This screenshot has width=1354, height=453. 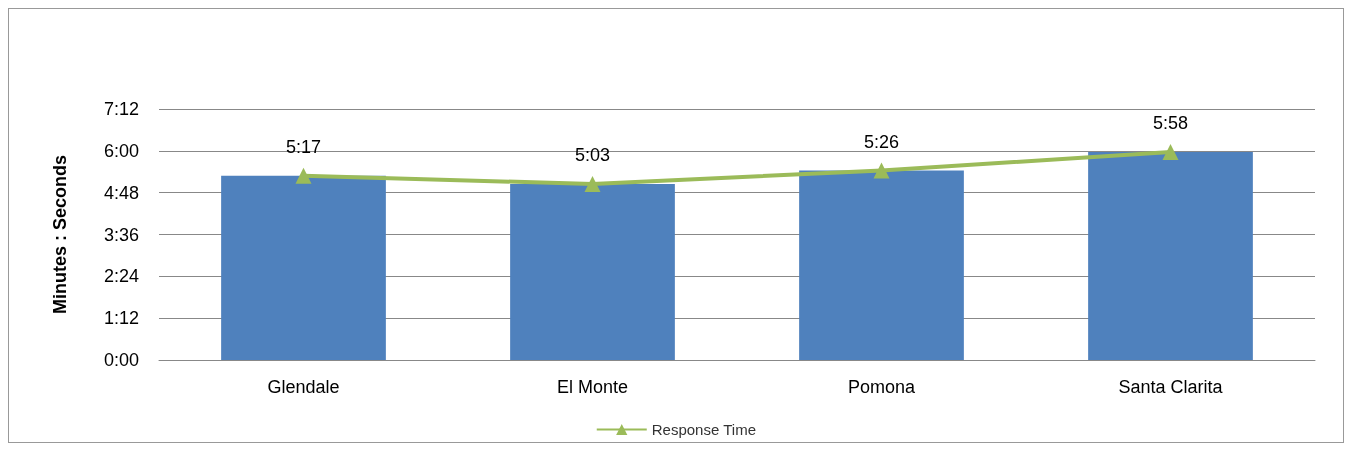 What do you see at coordinates (882, 387) in the screenshot?
I see `x-tick-label: Pomona` at bounding box center [882, 387].